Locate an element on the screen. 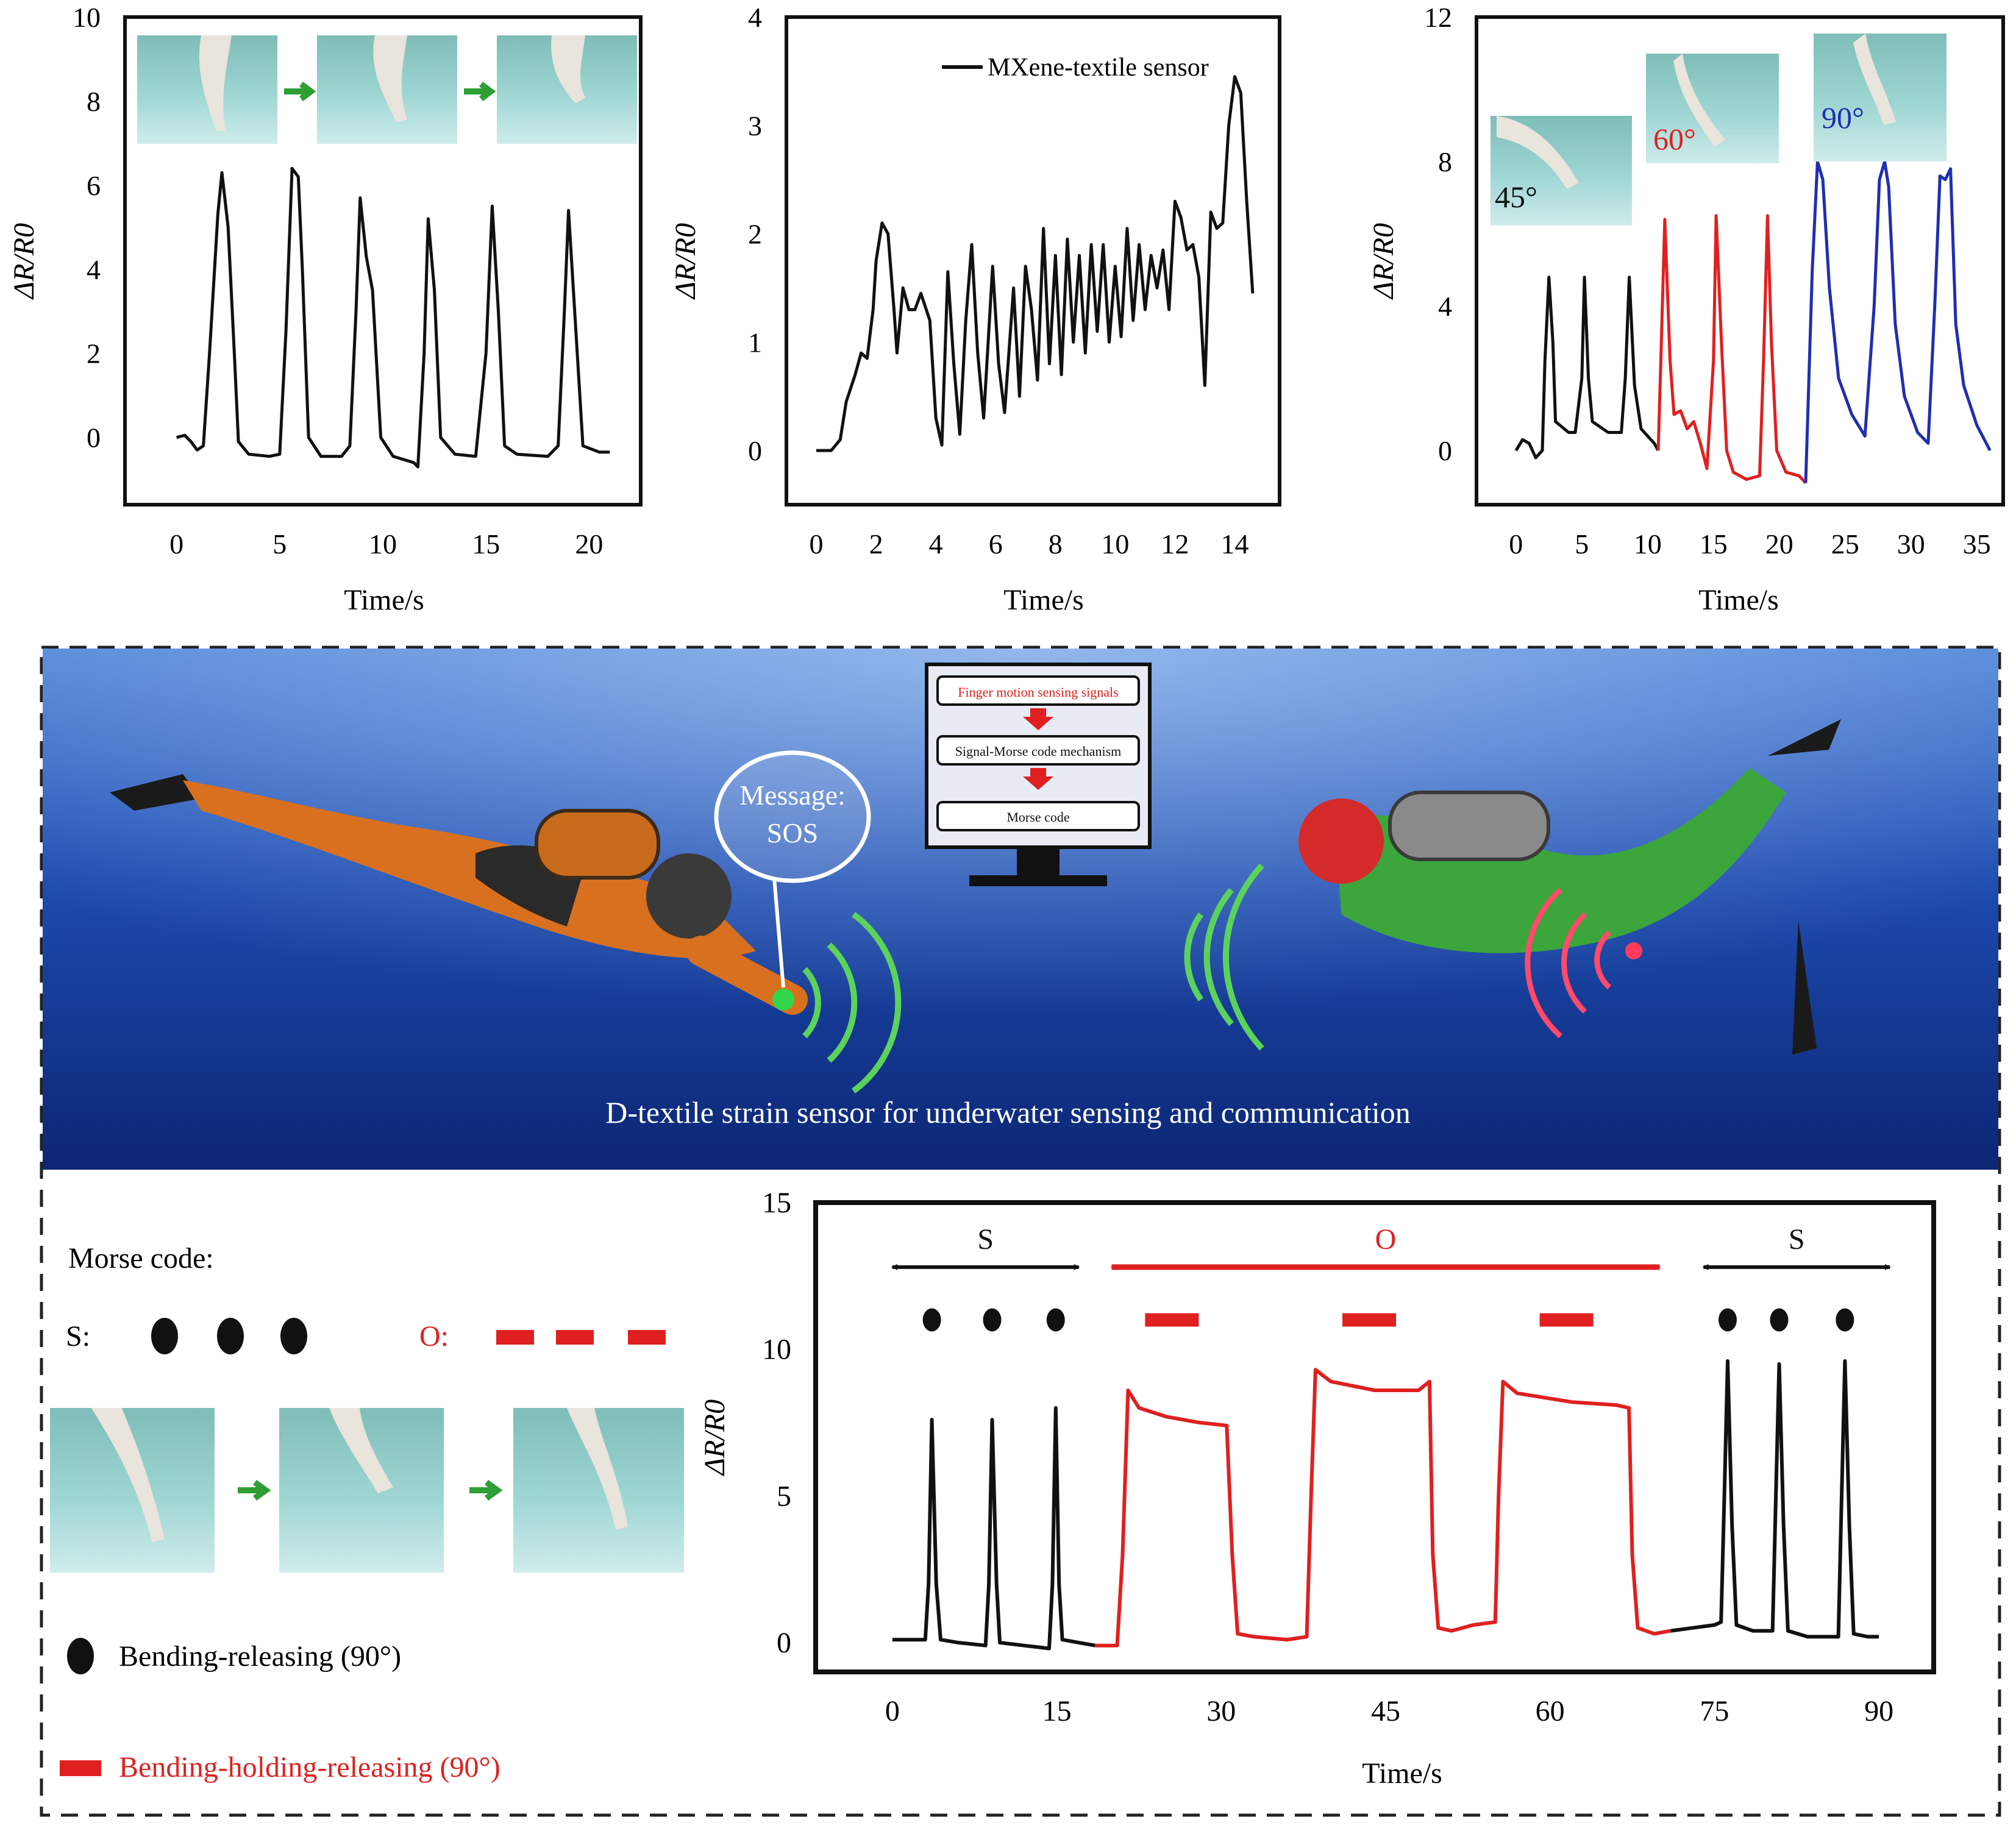  panel-a-axis-ticks: 0 5 10 15 20 0 2 4 6 8 10 is located at coordinates (338, 281).